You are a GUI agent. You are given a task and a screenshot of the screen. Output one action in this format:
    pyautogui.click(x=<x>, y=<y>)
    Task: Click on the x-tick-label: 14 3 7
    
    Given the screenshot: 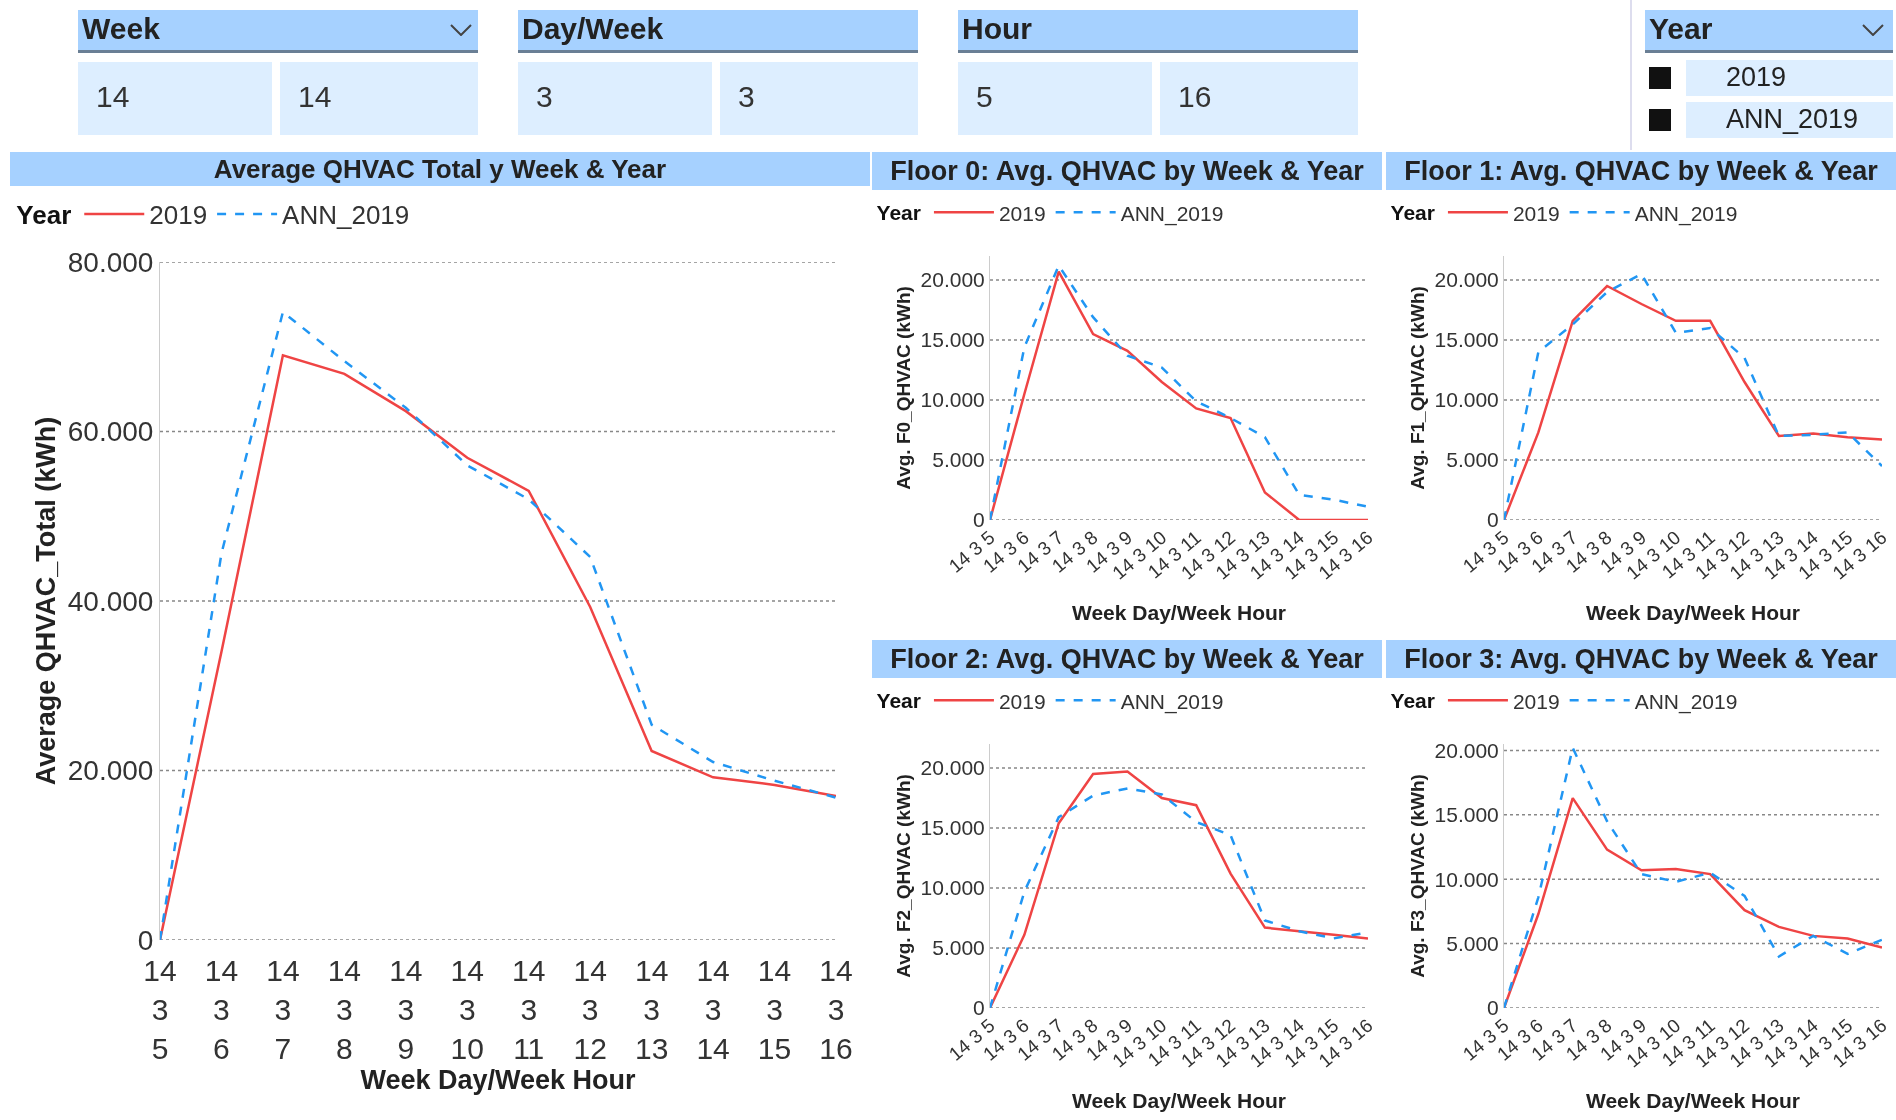 What is the action you would take?
    pyautogui.click(x=283, y=1009)
    